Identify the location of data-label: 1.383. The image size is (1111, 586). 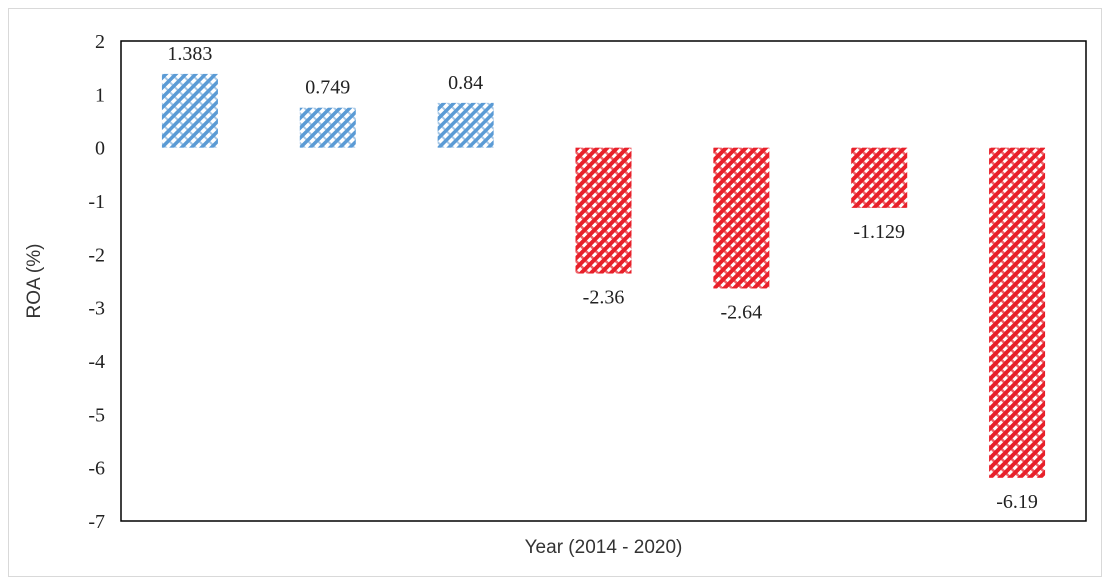
(189, 54).